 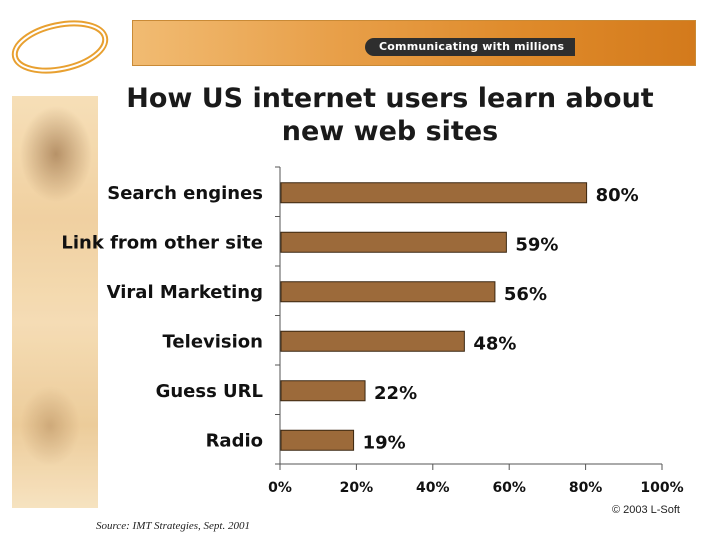 I want to click on x-tick-label: 0%, so click(x=280, y=488).